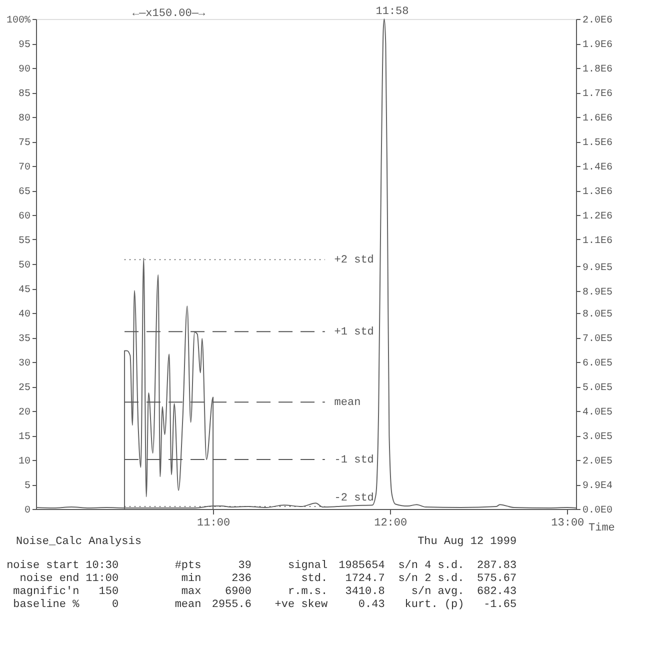  What do you see at coordinates (496, 592) in the screenshot?
I see `text: 682.43` at bounding box center [496, 592].